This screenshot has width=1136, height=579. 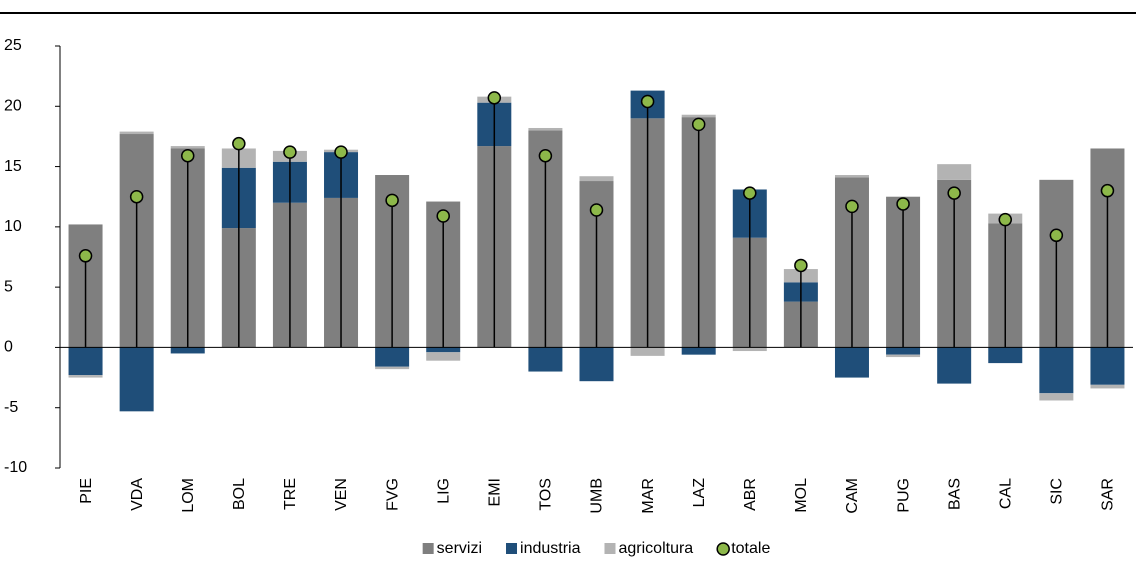 What do you see at coordinates (188, 495) in the screenshot?
I see `x-tick-label: LOM` at bounding box center [188, 495].